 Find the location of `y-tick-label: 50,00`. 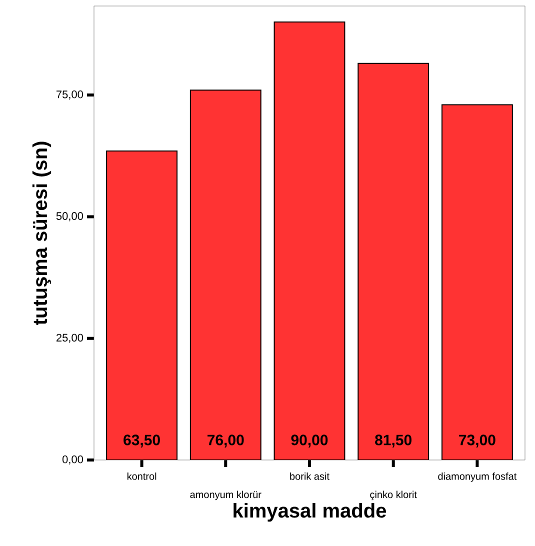

y-tick-label: 50,00 is located at coordinates (70, 217).